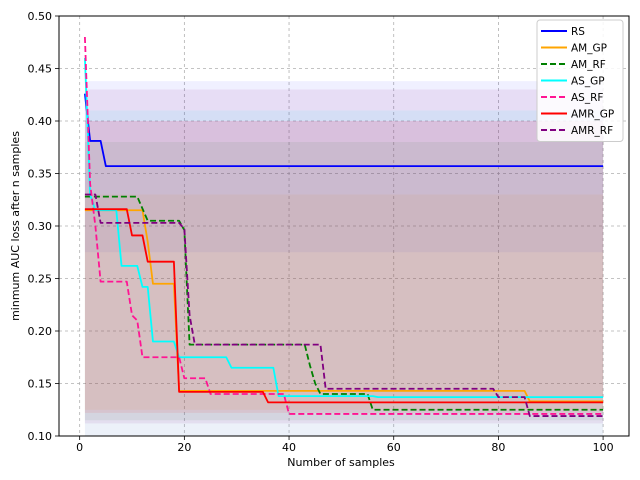 The image size is (640, 480). What do you see at coordinates (40, 69) in the screenshot?
I see `y-tick-label: 0.45` at bounding box center [40, 69].